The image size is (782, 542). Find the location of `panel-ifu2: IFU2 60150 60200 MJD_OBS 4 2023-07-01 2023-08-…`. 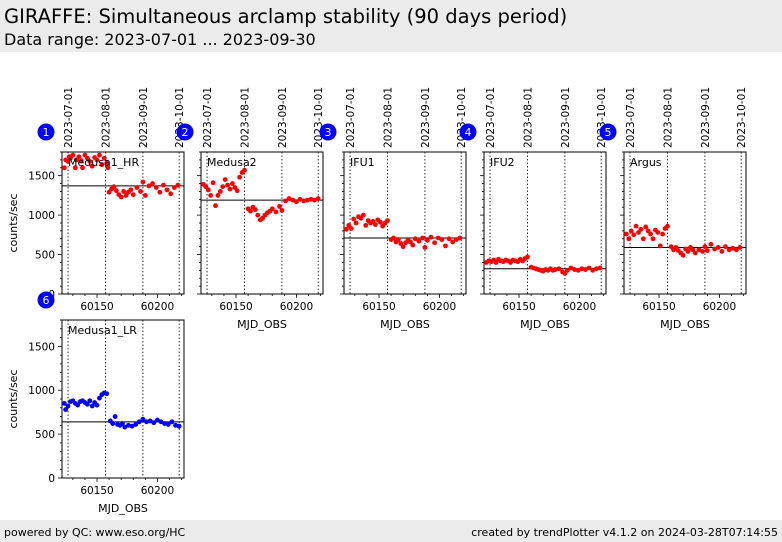

panel-ifu2: IFU2 60150 60200 MJD_OBS 4 2023-07-01 2023-08-… is located at coordinates (533, 209).